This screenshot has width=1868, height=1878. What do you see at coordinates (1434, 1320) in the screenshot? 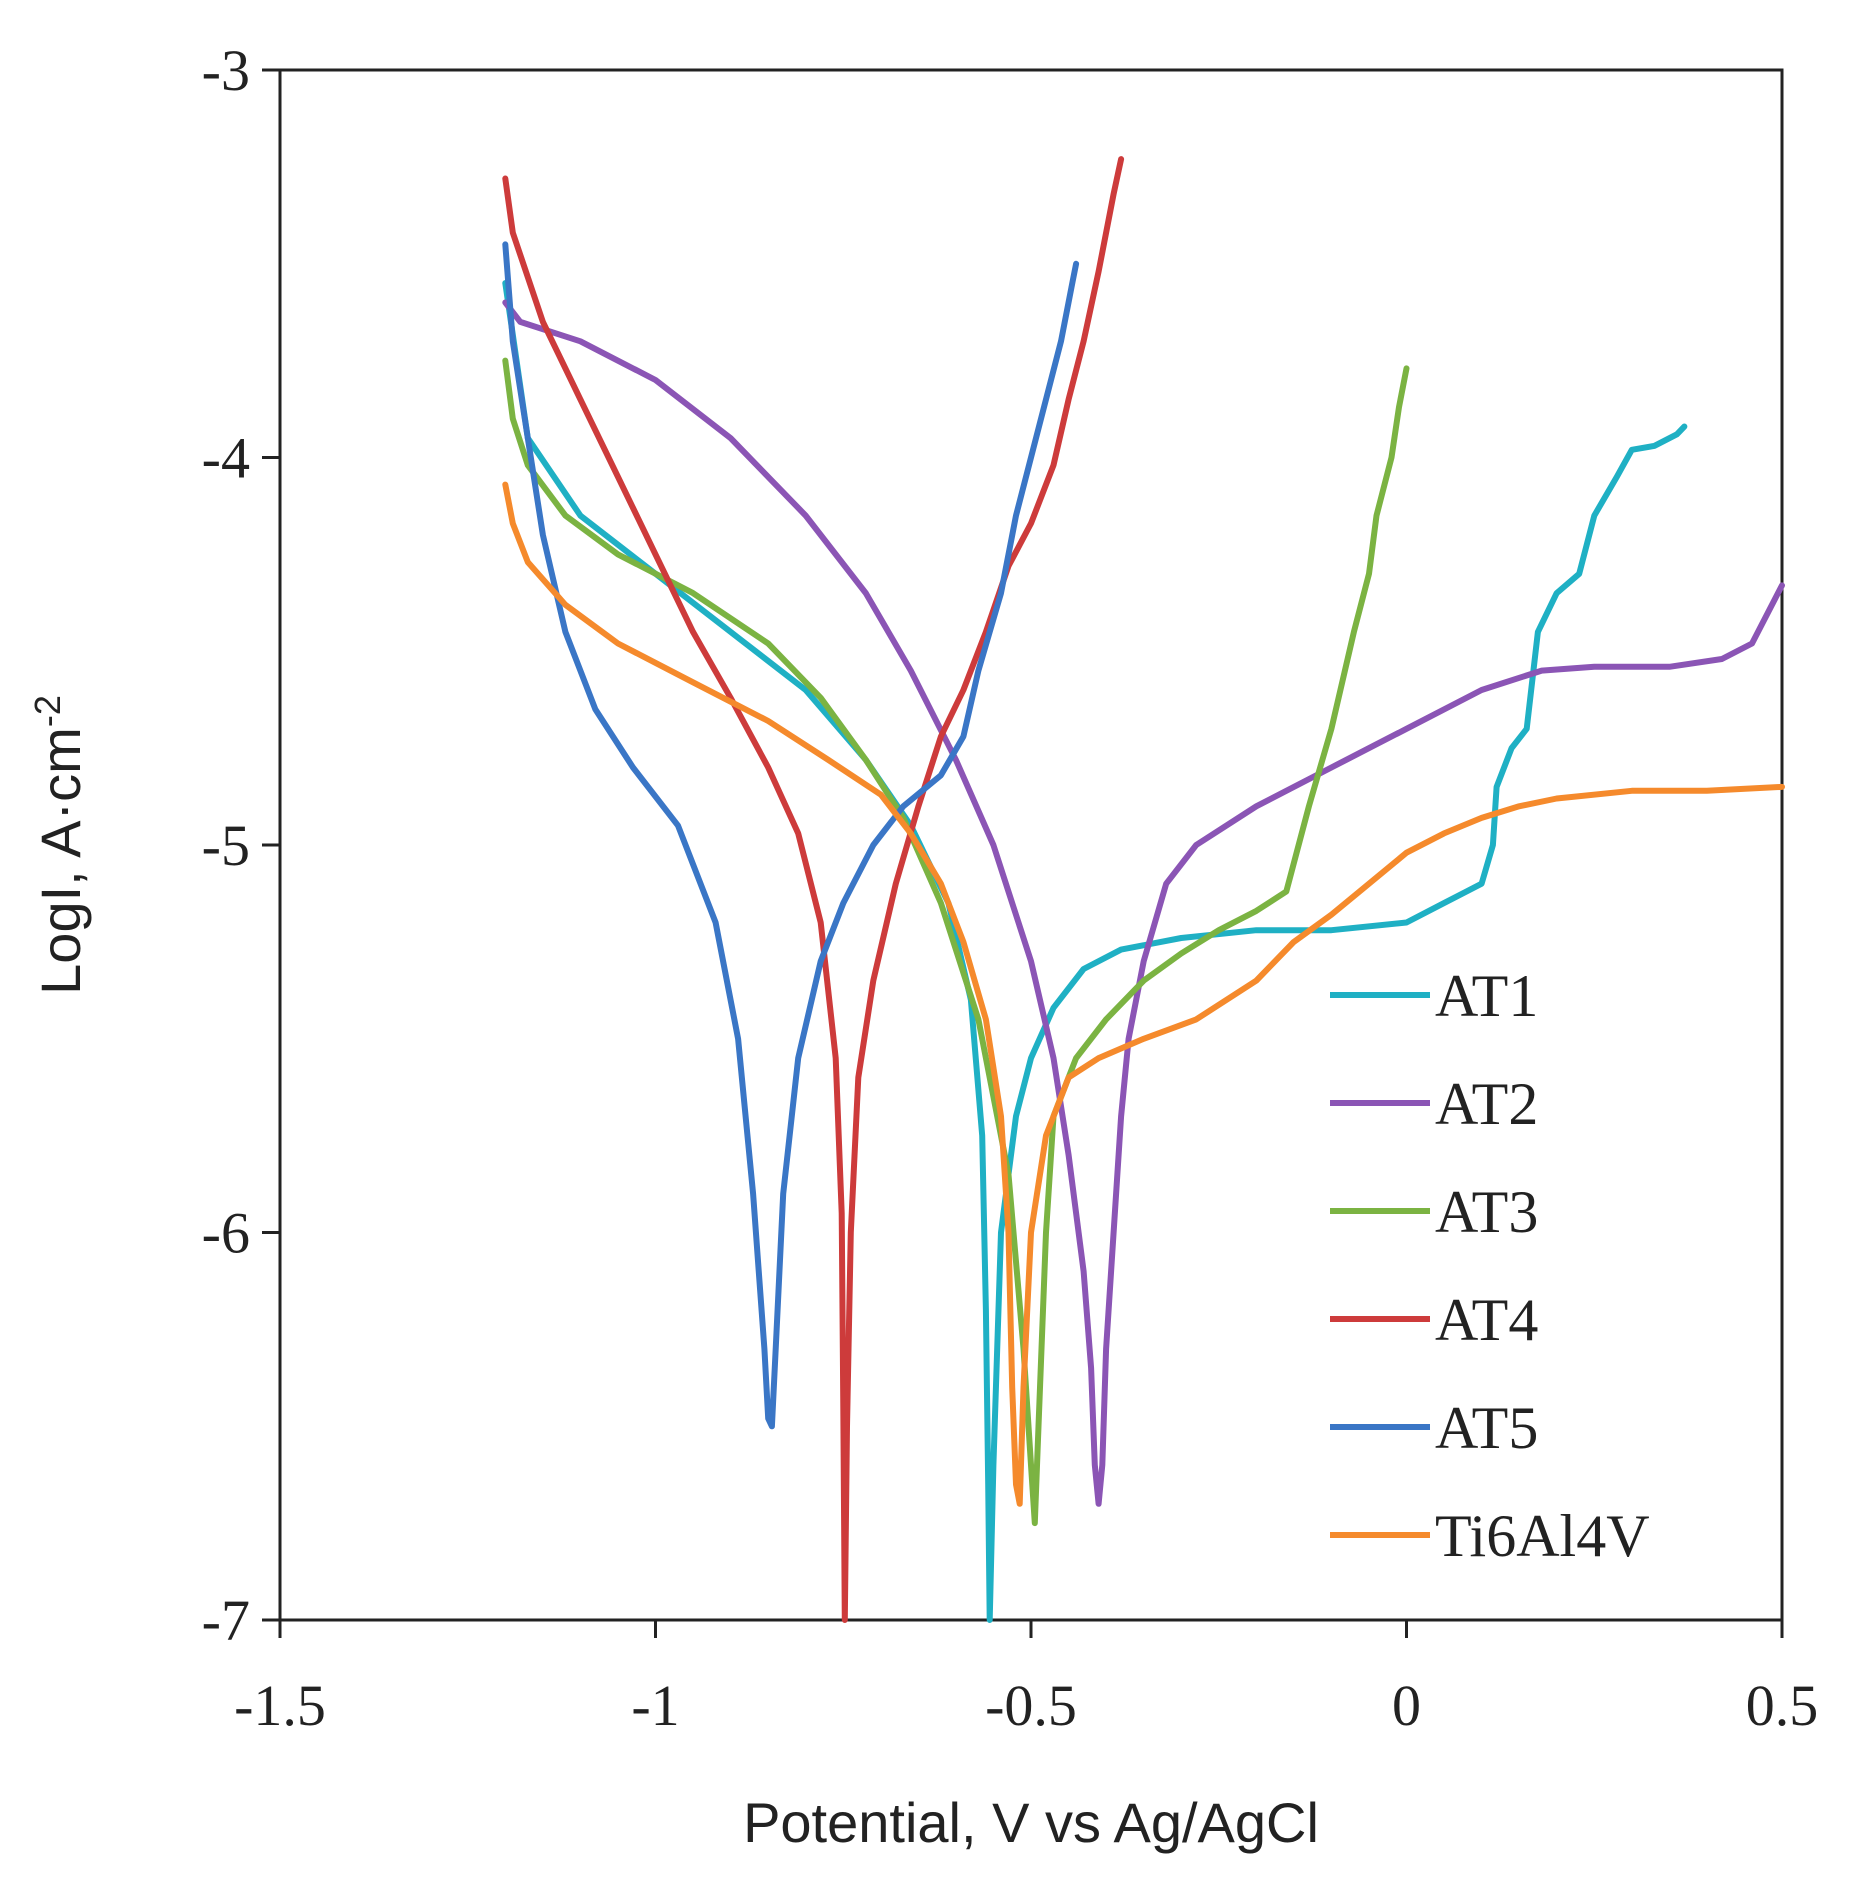
I see `legend-item-at4: AT4` at bounding box center [1434, 1320].